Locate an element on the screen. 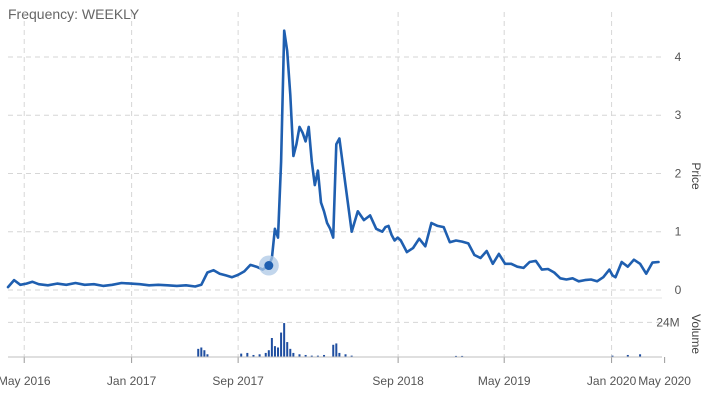 The height and width of the screenshot is (400, 721). x-tick-label: Jan 2020 is located at coordinates (612, 381).